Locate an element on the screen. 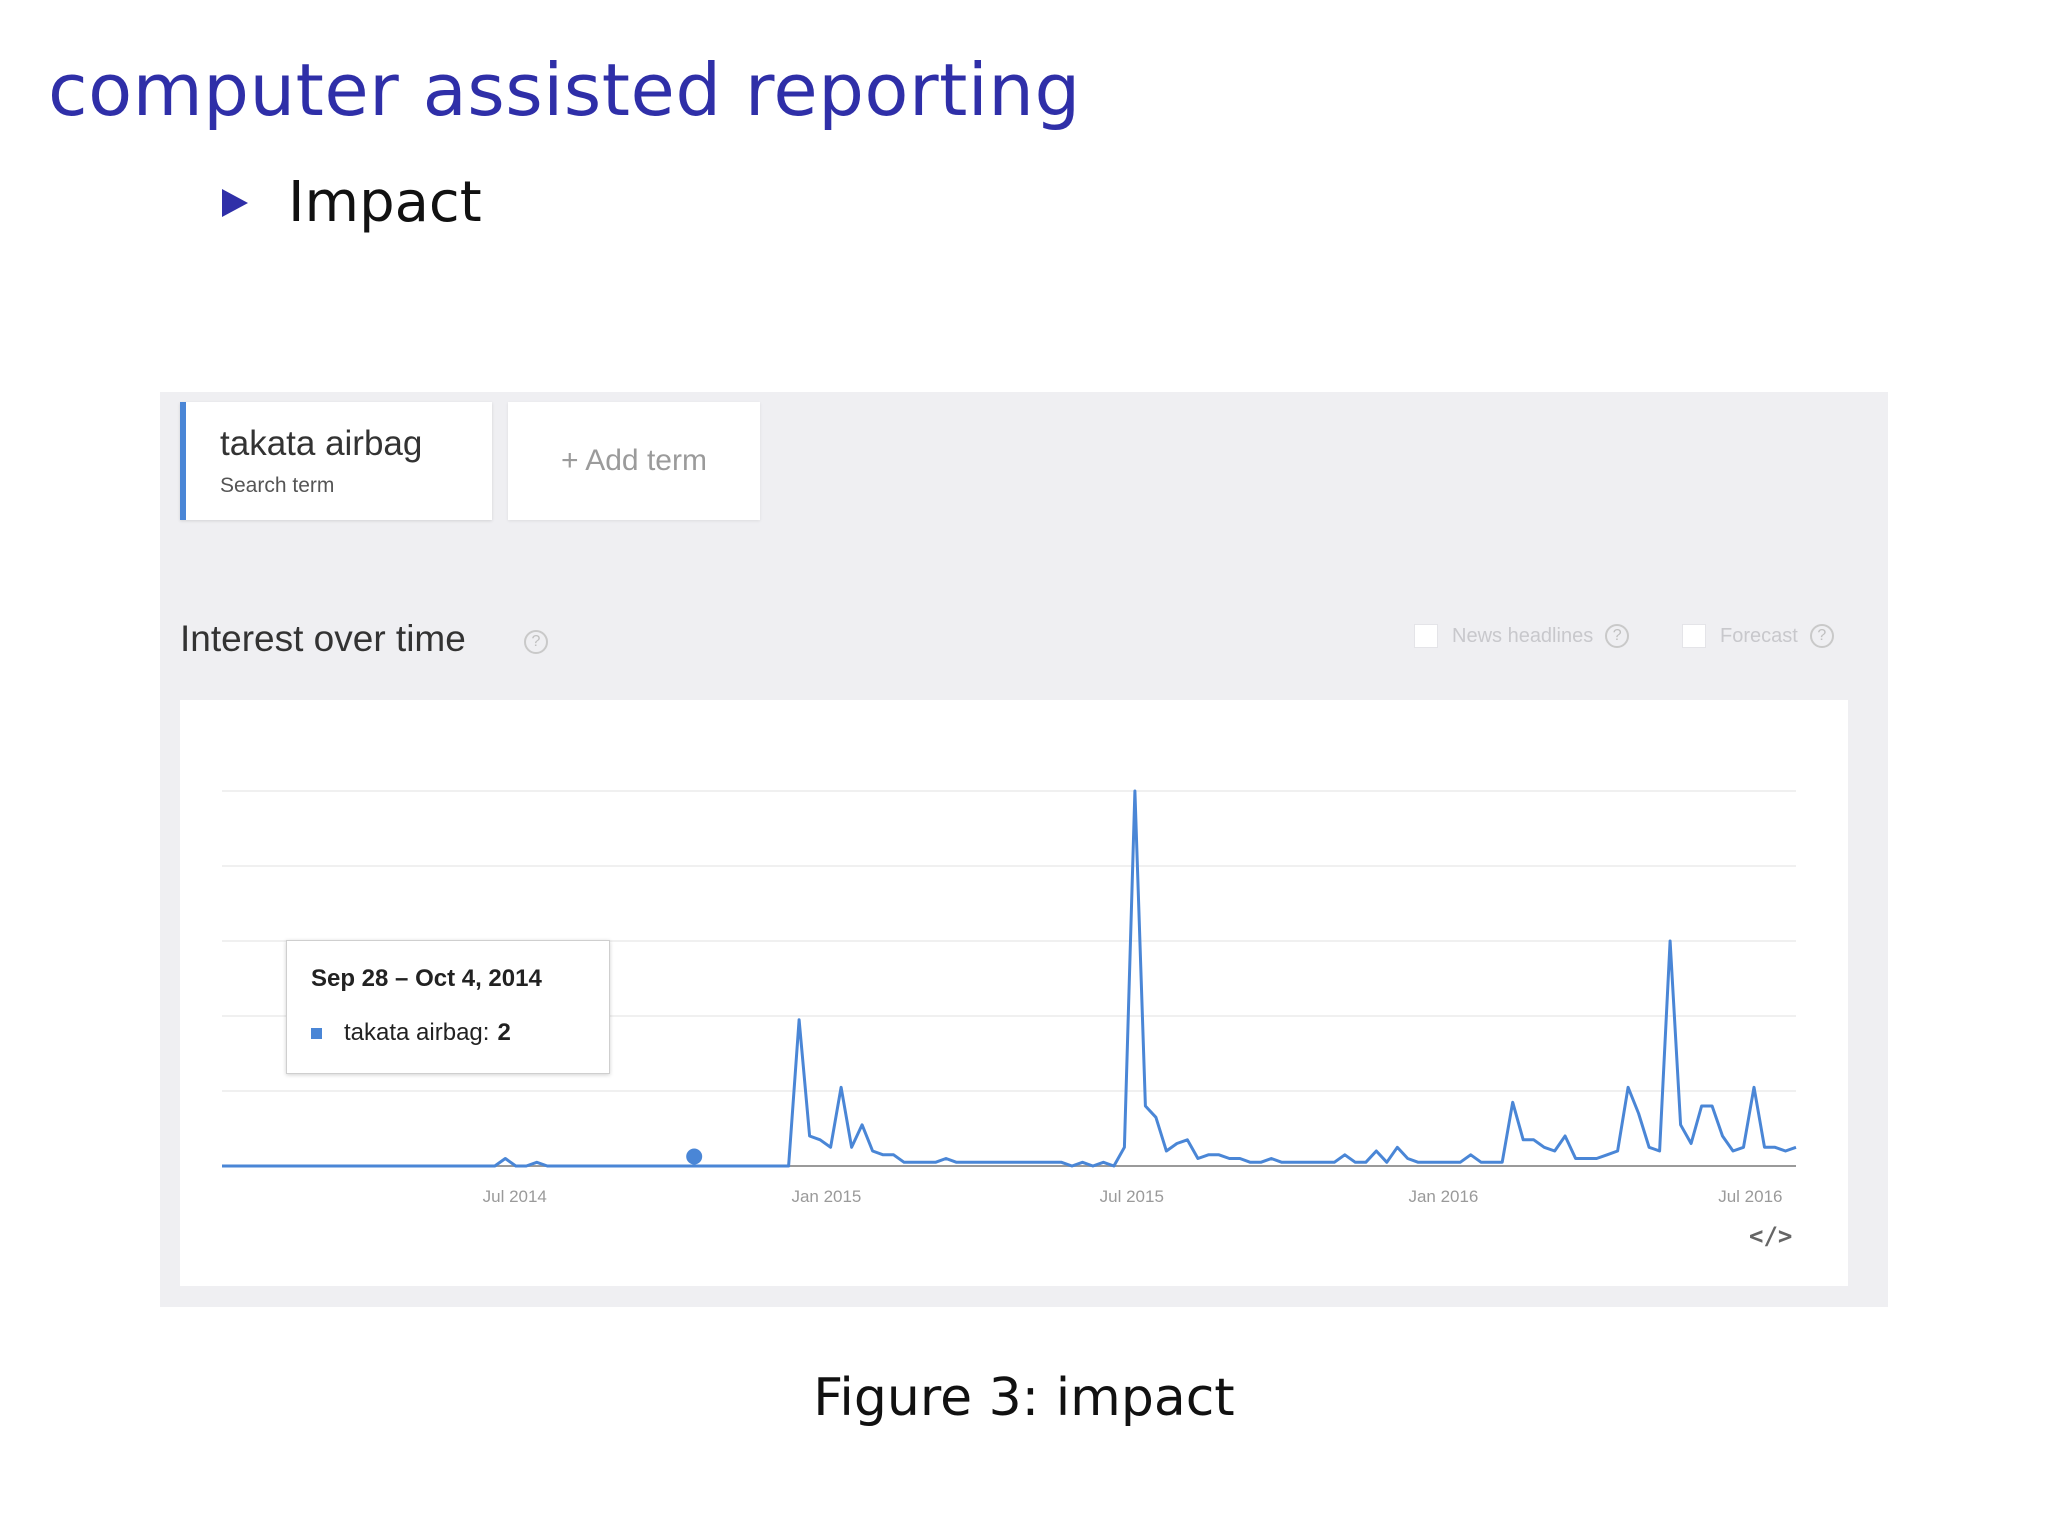 This screenshot has width=2048, height=1536. tooltip-value: 2 is located at coordinates (504, 1032).